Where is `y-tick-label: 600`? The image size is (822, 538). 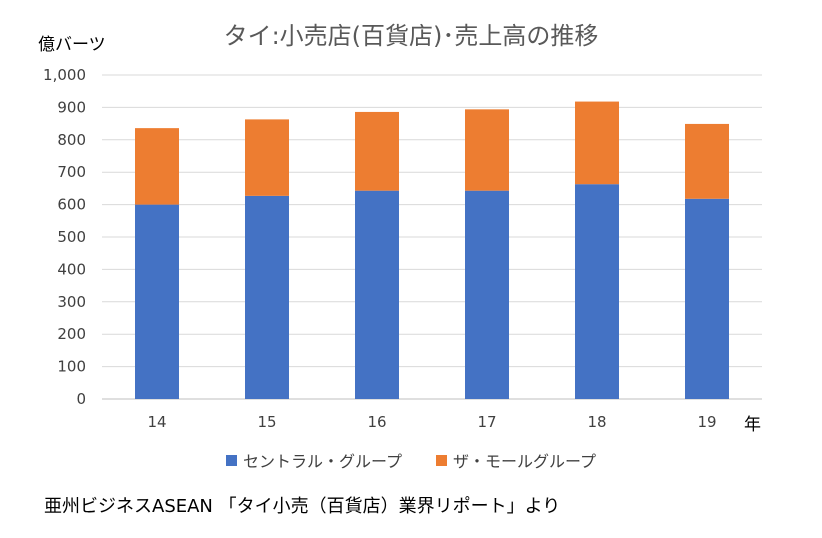
y-tick-label: 600 is located at coordinates (71, 205).